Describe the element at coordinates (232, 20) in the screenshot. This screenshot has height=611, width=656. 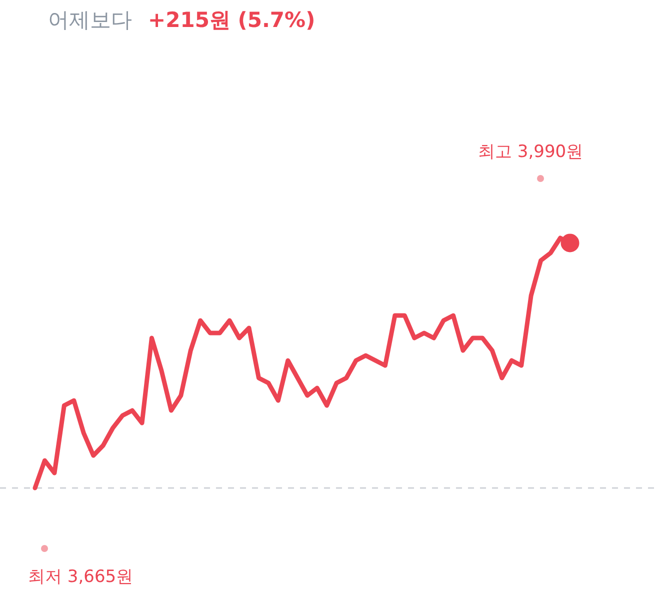
I see `chart-subtitle: +215원 (5.7%)` at that location.